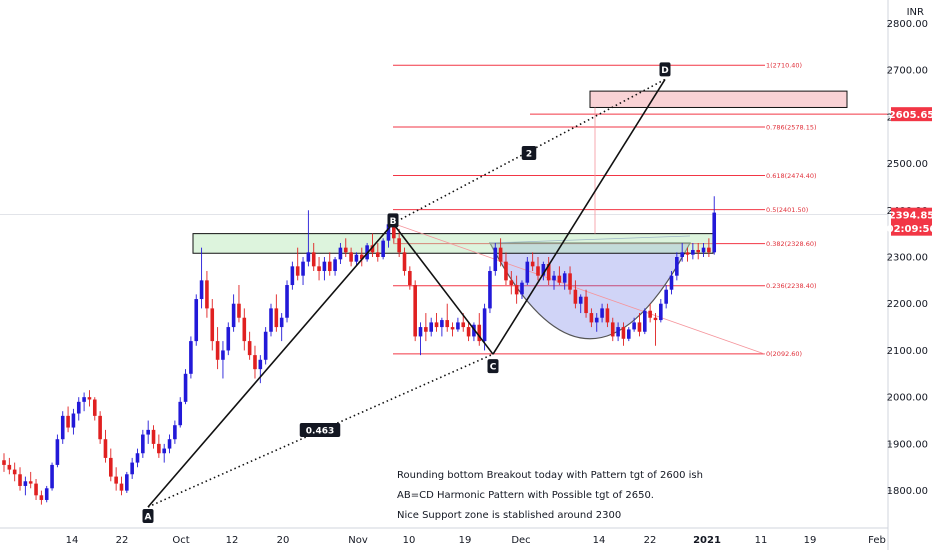 This screenshot has width=932, height=550. What do you see at coordinates (907, 24) in the screenshot?
I see `y-tick-label: 2800.00` at bounding box center [907, 24].